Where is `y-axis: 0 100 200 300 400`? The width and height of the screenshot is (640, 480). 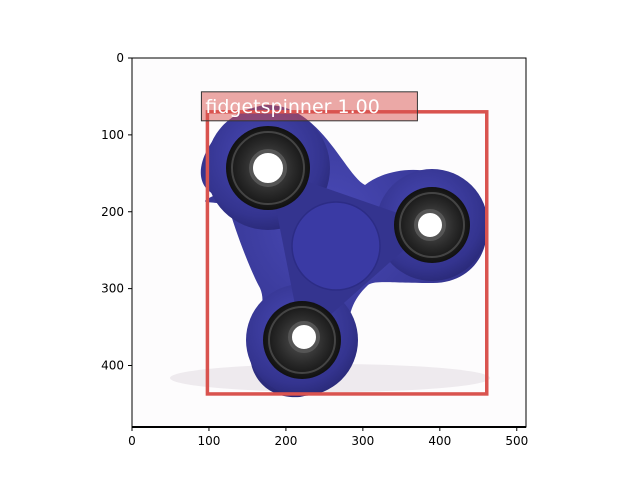 y-axis: 0 100 200 300 400 is located at coordinates (116, 212).